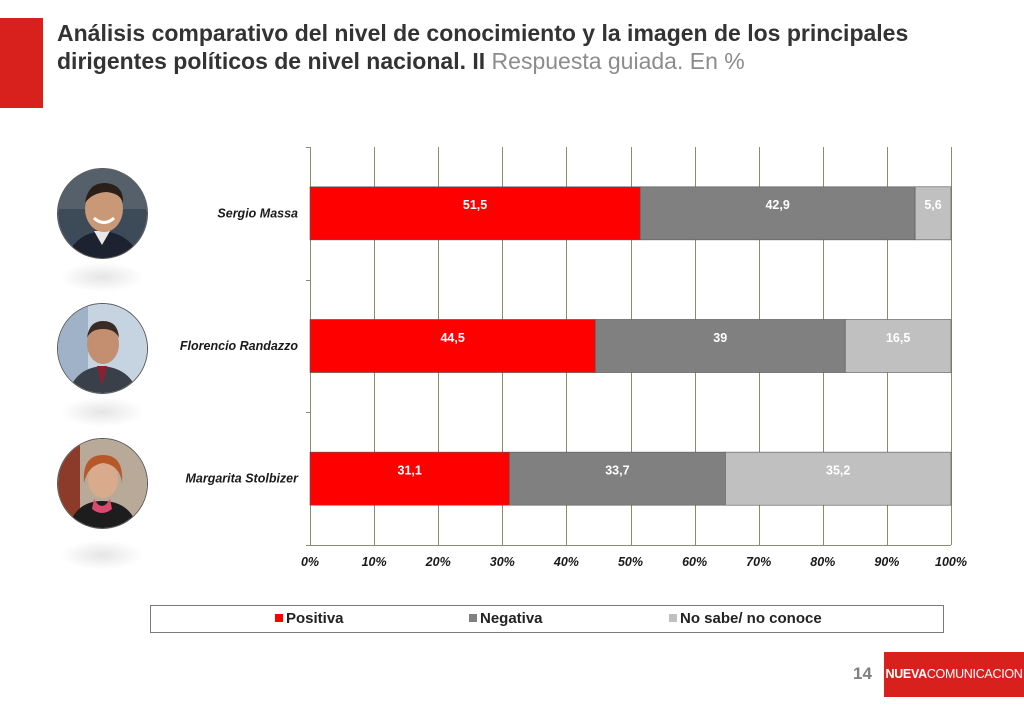 The image size is (1024, 709). Describe the element at coordinates (898, 338) in the screenshot. I see `data-label: 16,5` at that location.